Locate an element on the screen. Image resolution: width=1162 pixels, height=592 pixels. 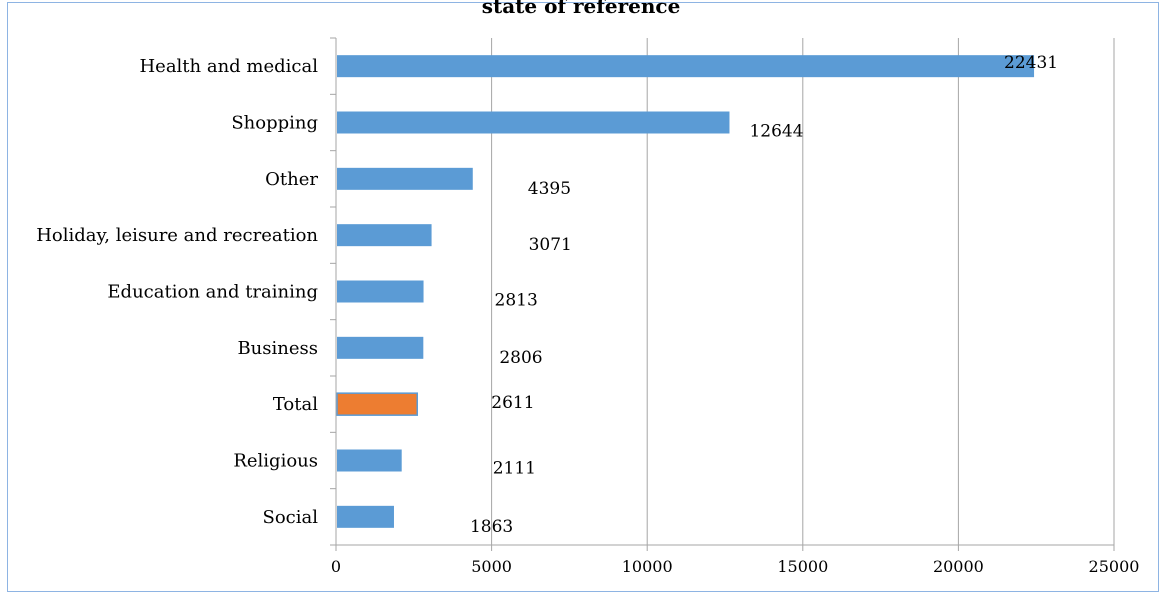
category-label: Other is located at coordinates (291, 179).